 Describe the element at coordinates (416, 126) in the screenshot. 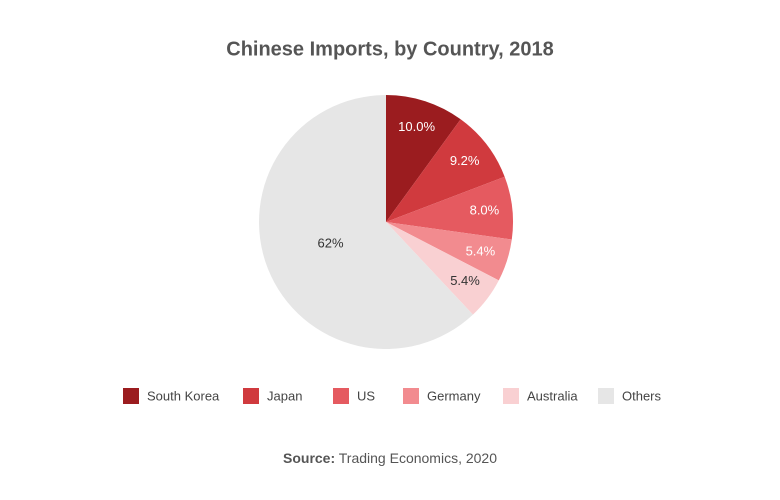

I see `data-label: 10.0%` at that location.